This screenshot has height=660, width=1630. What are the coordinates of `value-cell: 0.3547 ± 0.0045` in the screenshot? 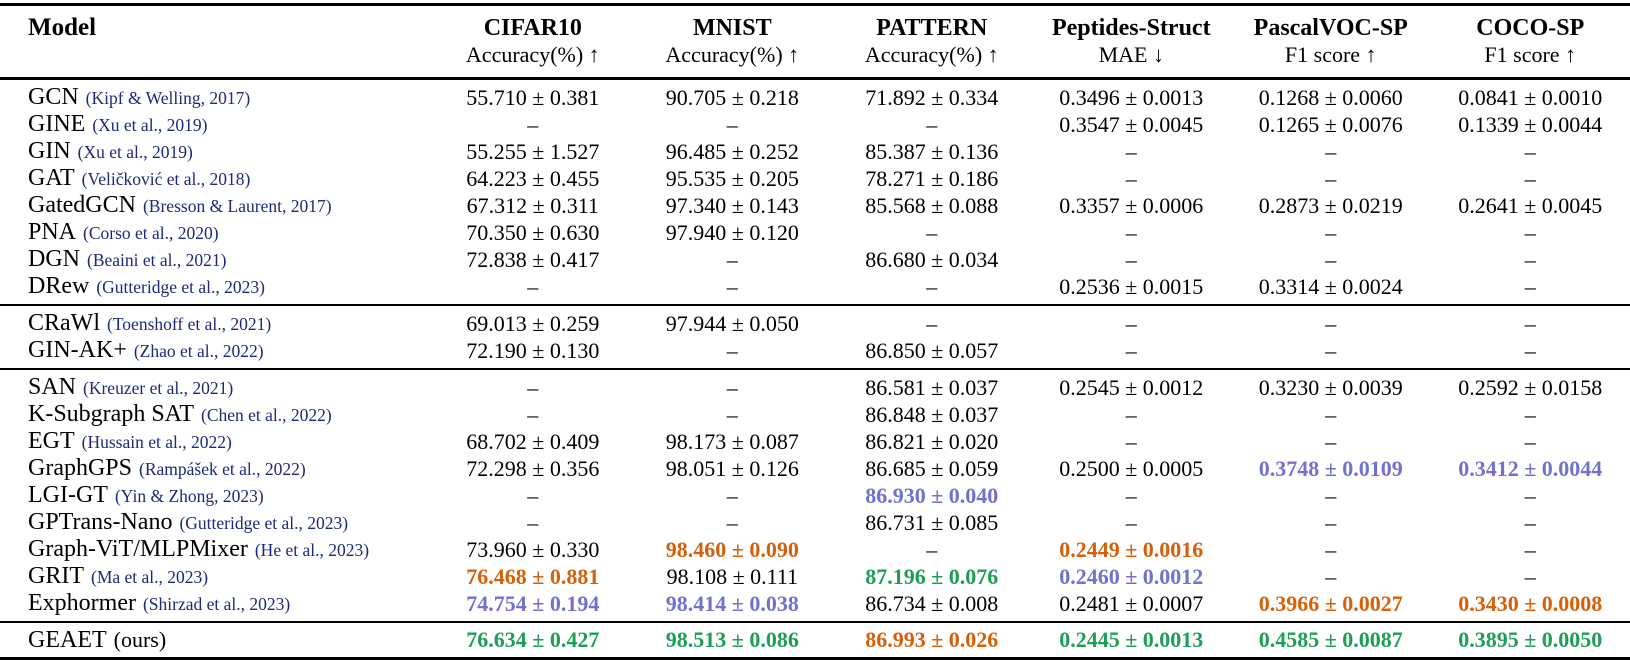 It's located at (1131, 124).